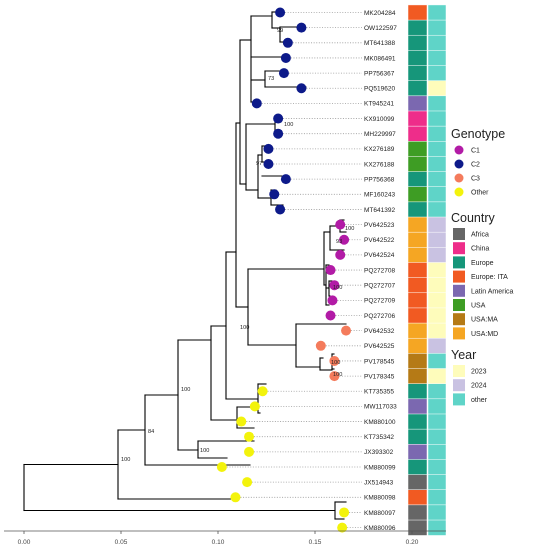 This screenshot has width=550, height=556. What do you see at coordinates (489, 277) in the screenshot?
I see `legend-country-label: Europe: ITA` at bounding box center [489, 277].